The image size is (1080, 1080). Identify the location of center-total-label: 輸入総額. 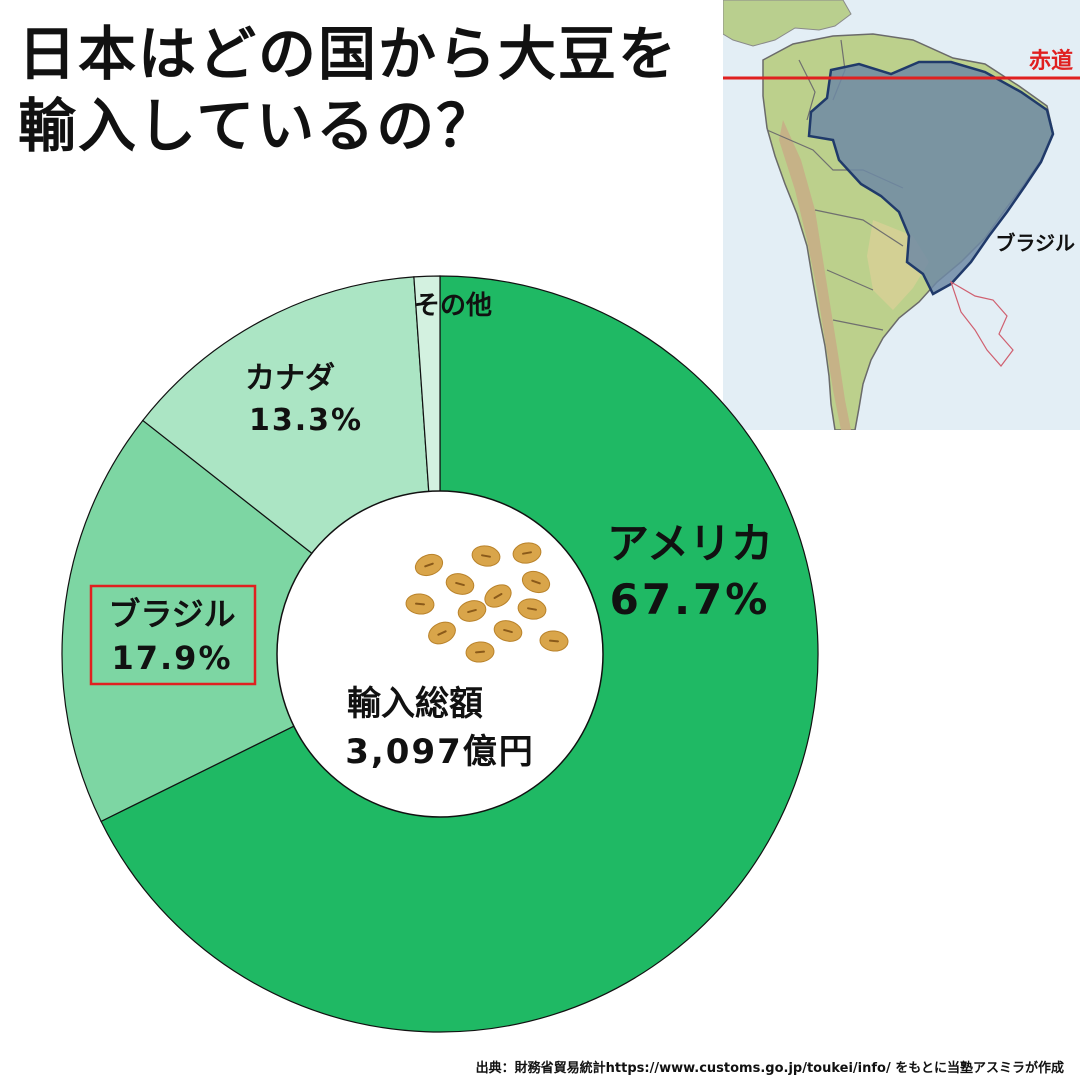
(415, 704).